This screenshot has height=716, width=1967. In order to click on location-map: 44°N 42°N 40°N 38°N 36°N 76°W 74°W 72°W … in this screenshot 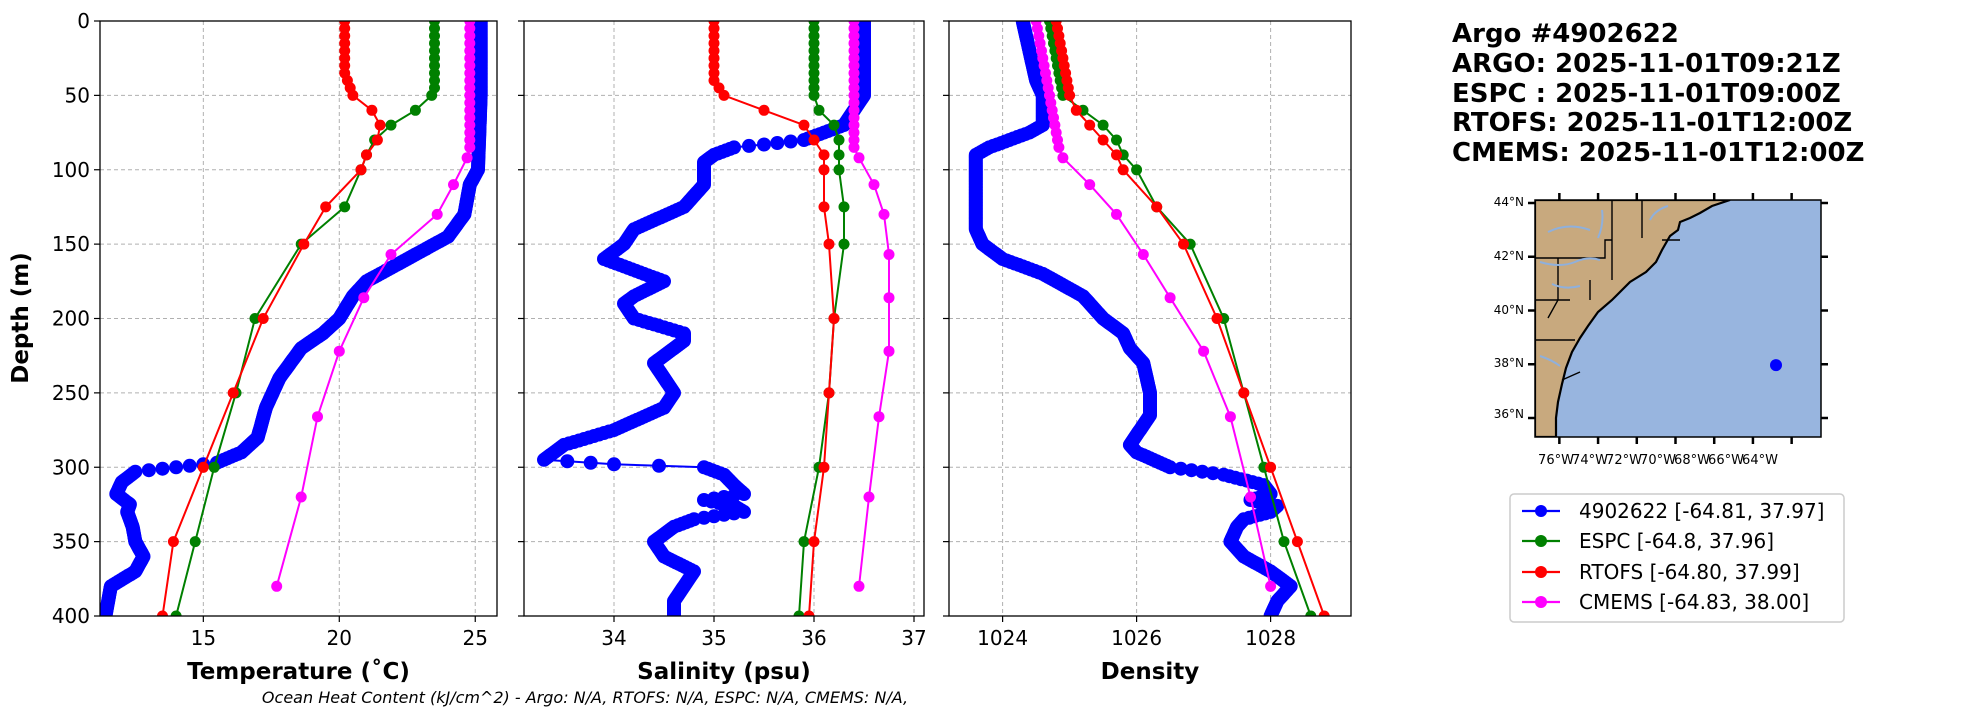, I will do `click(1661, 330)`.